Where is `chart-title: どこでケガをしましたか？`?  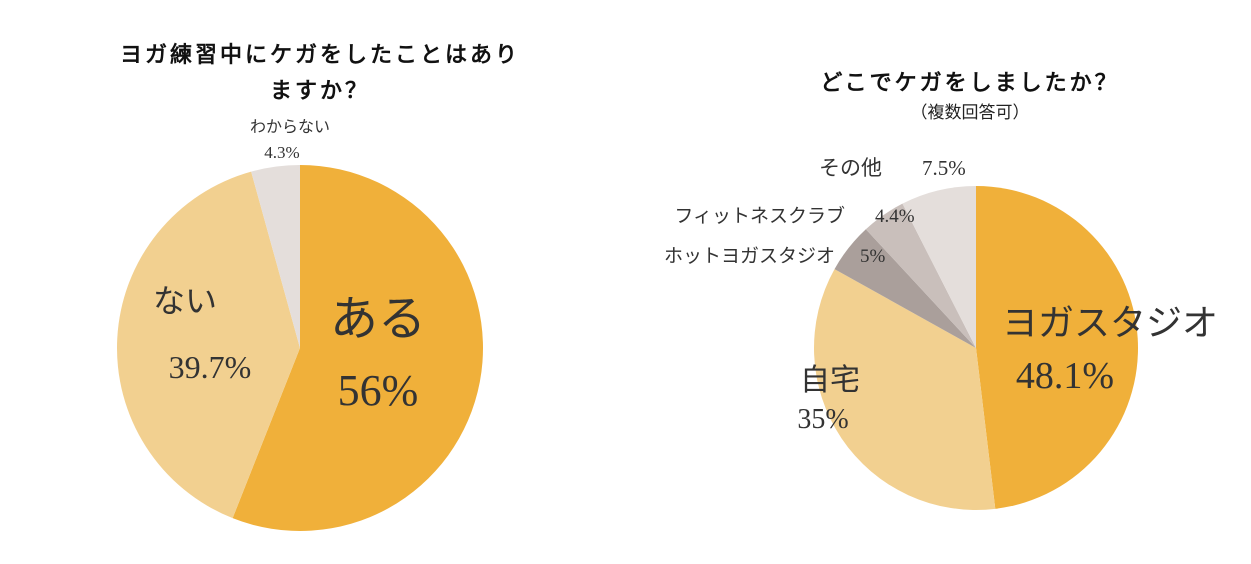 chart-title: どこでケガをしましたか？ is located at coordinates (970, 83).